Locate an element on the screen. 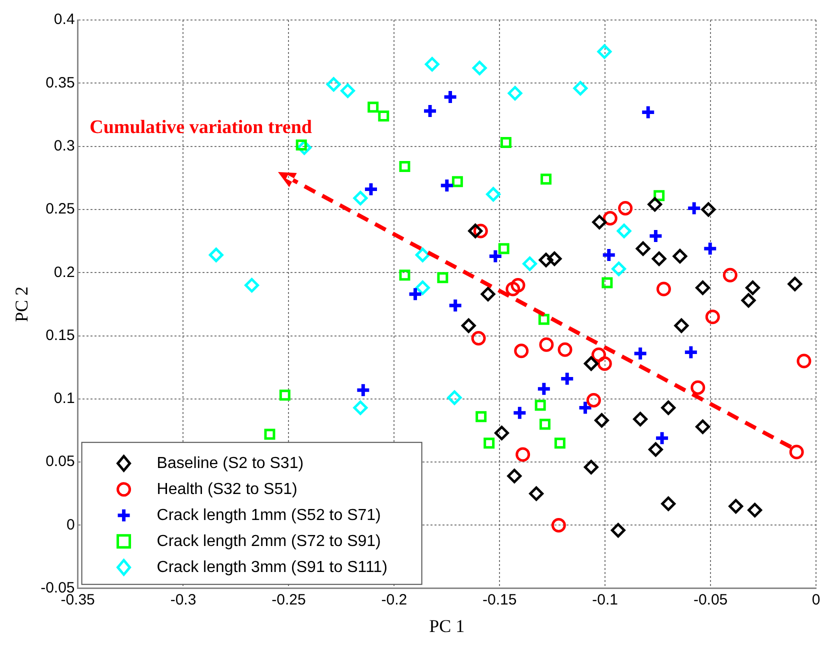 This screenshot has width=838, height=650. x-tick-label: -0.1 is located at coordinates (605, 600).